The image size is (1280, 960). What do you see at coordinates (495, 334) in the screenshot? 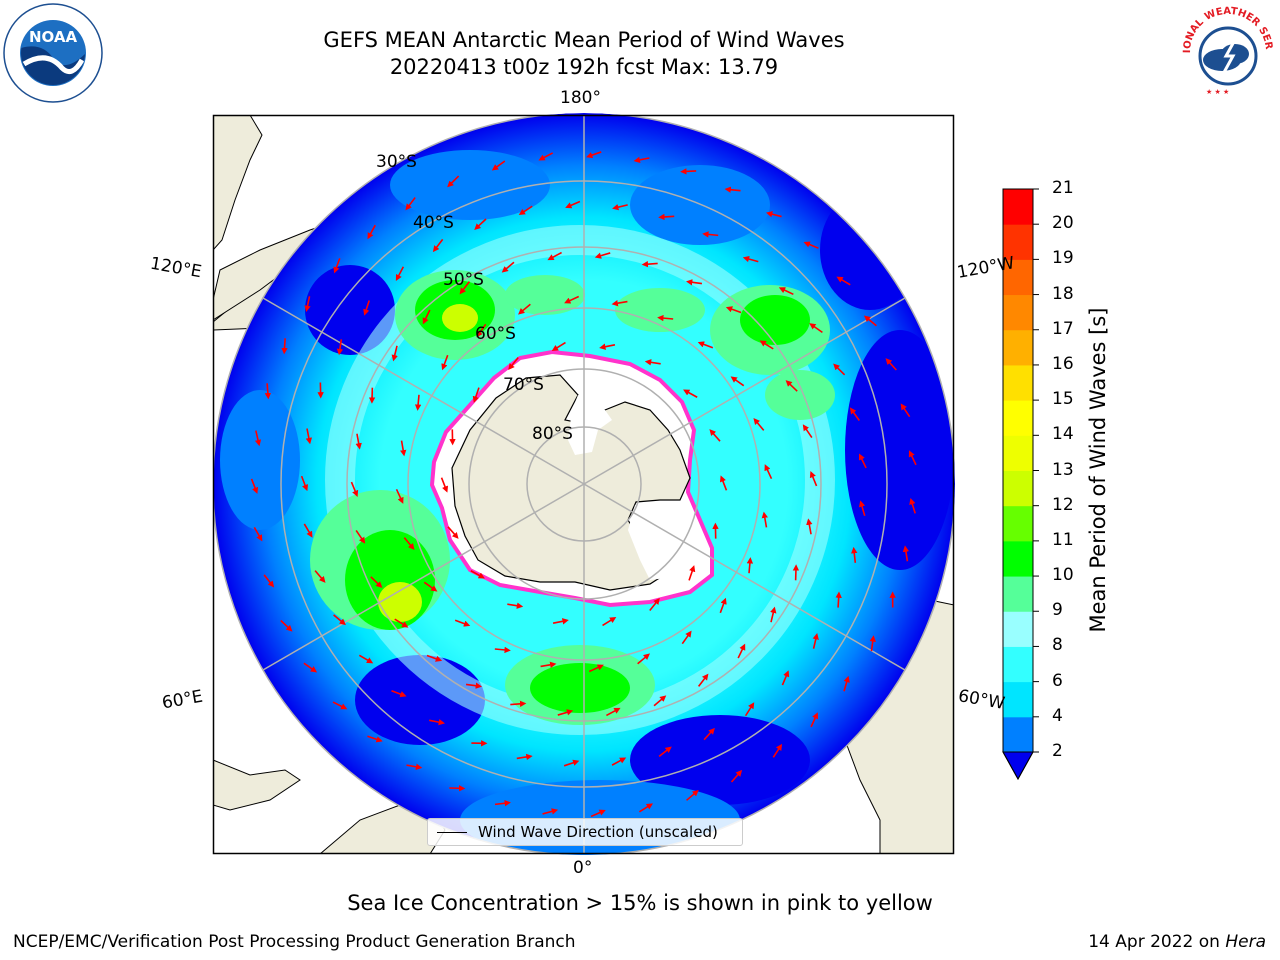
I see `lat-label-60s: 60°S` at bounding box center [495, 334].